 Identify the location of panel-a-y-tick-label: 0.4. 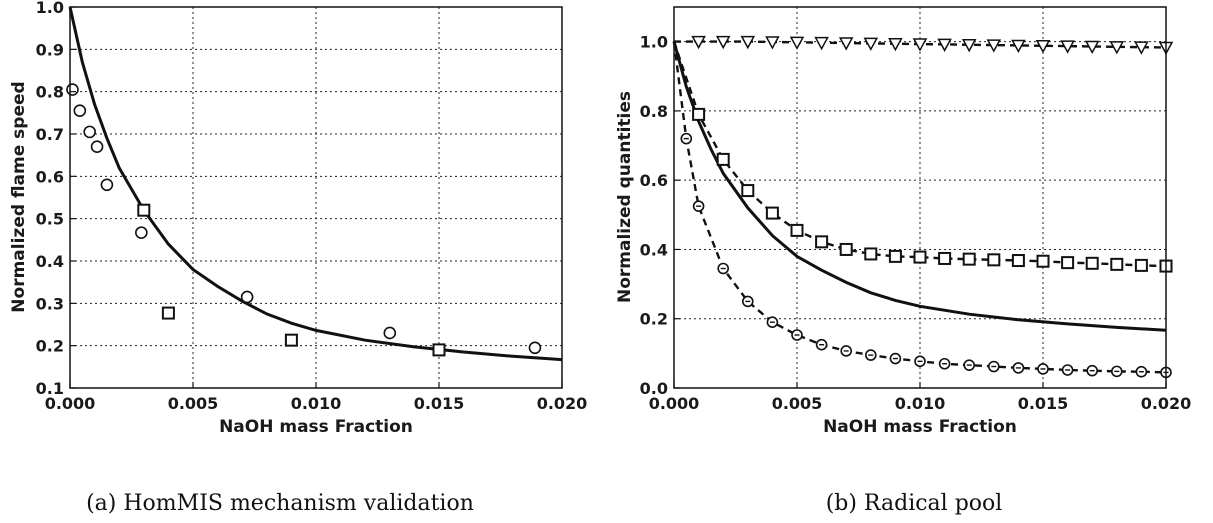
(50, 261).